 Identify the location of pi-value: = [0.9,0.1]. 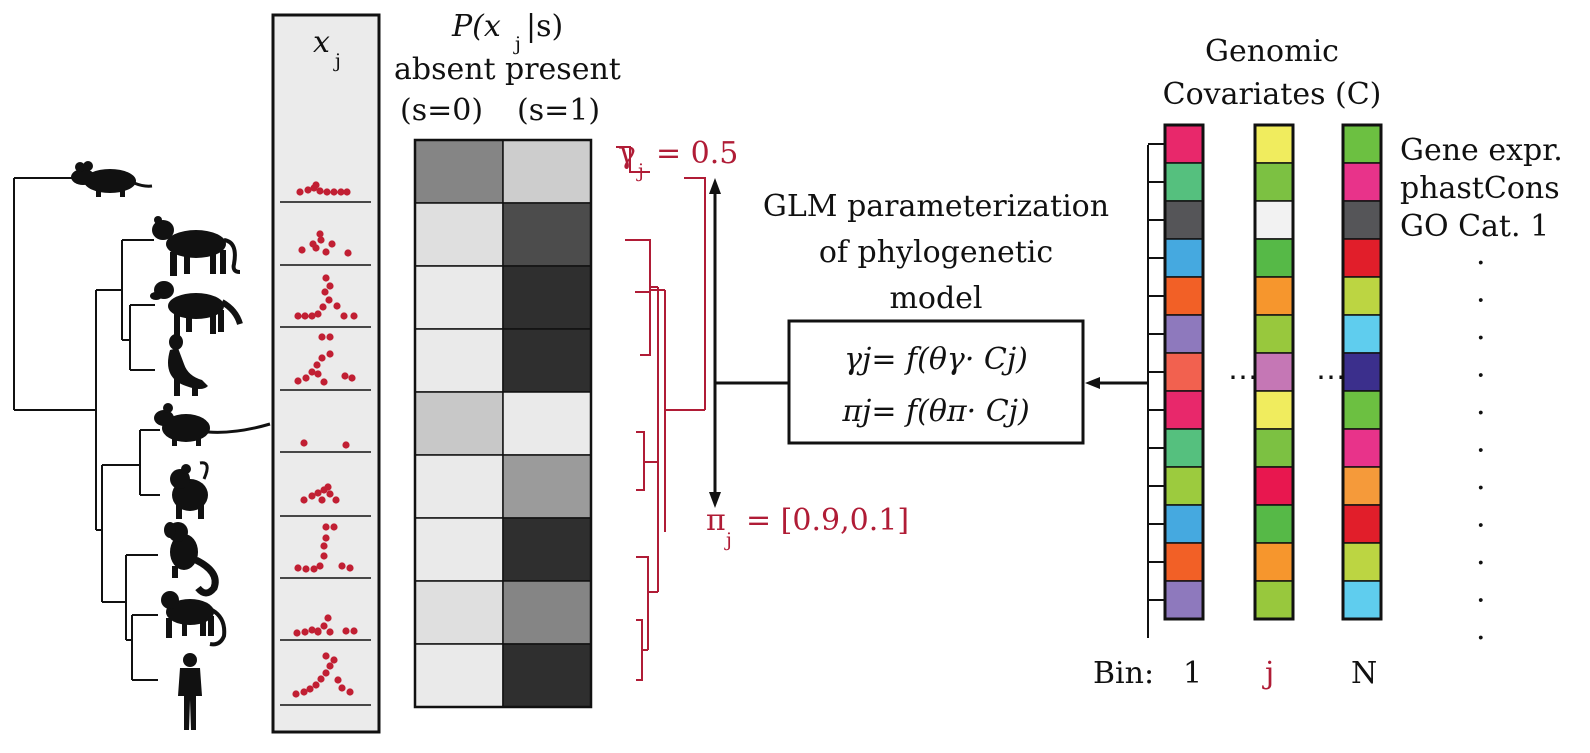
(827, 520).